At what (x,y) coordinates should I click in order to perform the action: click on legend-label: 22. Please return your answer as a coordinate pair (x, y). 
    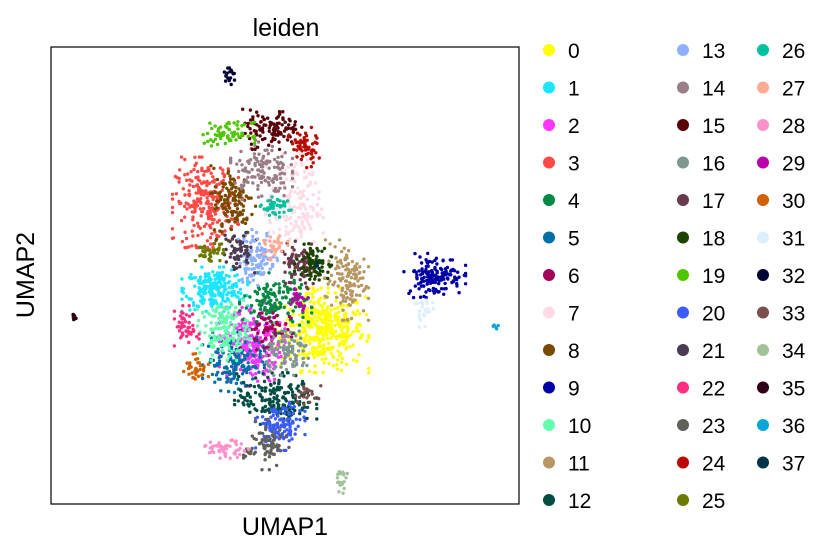
    Looking at the image, I should click on (713, 389).